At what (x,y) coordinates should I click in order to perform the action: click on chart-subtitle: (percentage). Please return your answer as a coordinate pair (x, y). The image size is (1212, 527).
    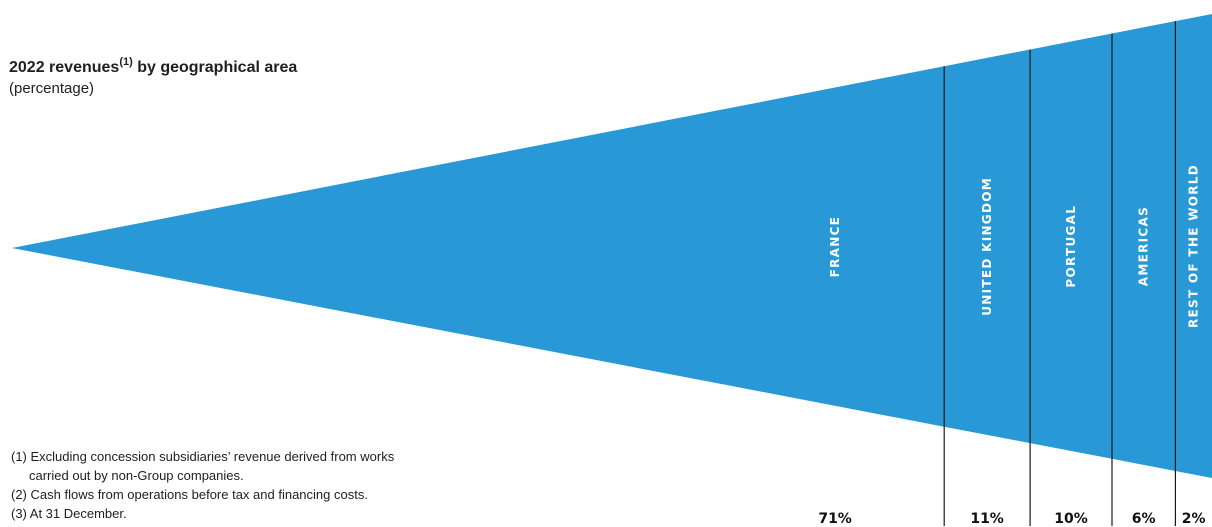
    Looking at the image, I should click on (52, 88).